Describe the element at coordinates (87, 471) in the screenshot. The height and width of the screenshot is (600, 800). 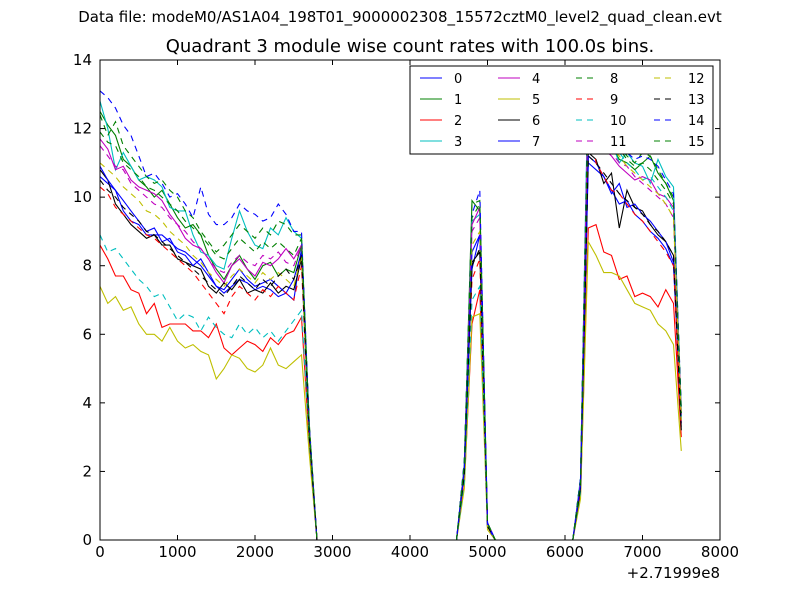
I see `y-tick-label: 2` at that location.